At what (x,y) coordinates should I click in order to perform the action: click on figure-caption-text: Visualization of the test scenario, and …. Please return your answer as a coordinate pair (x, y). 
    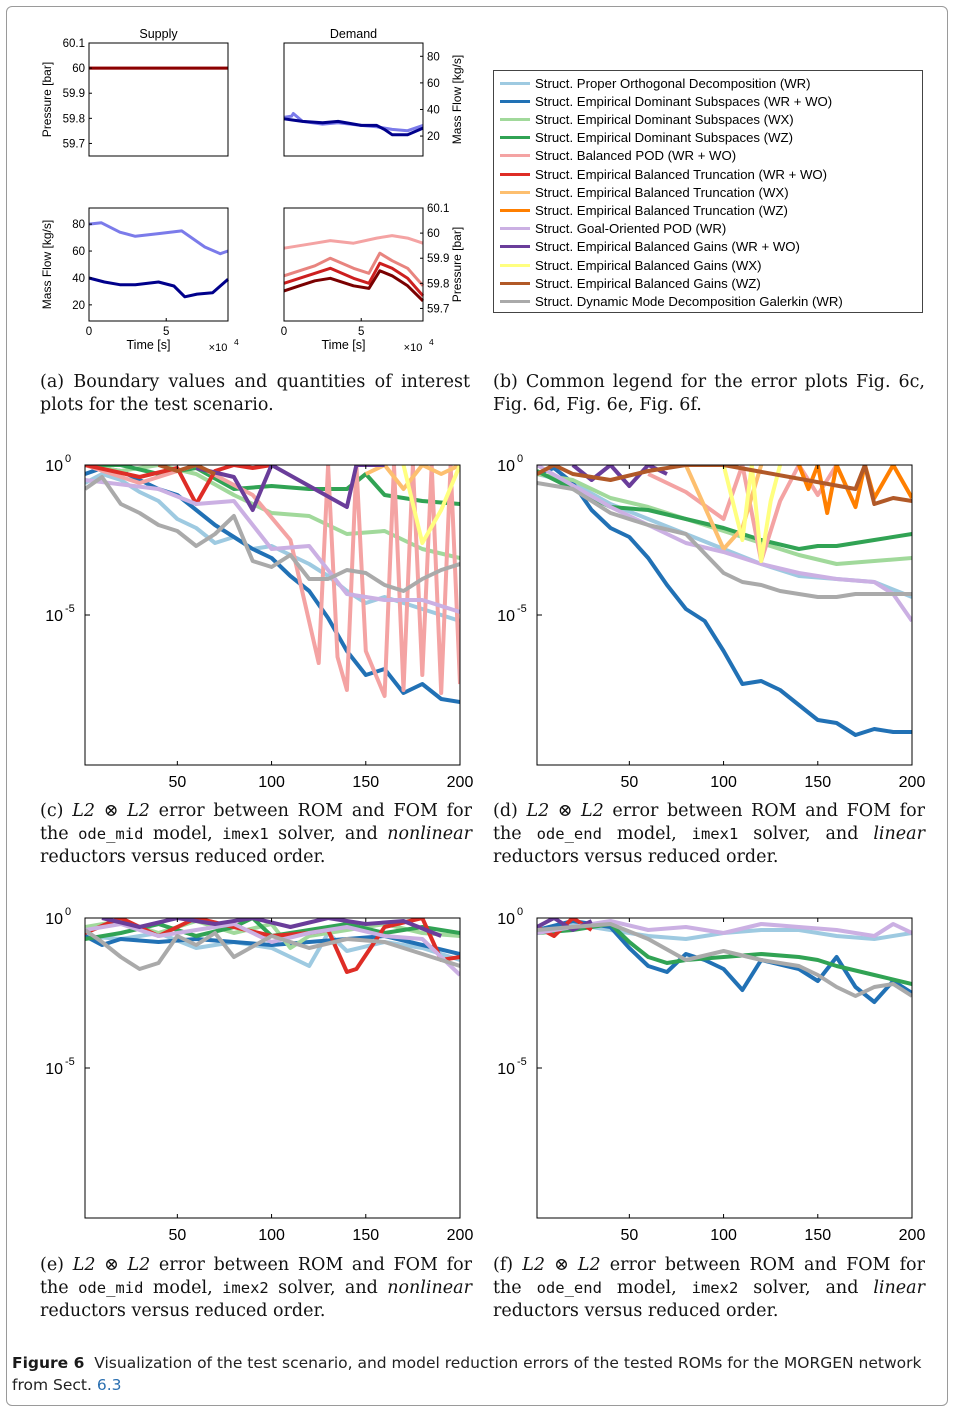
    Looking at the image, I should click on (467, 1374).